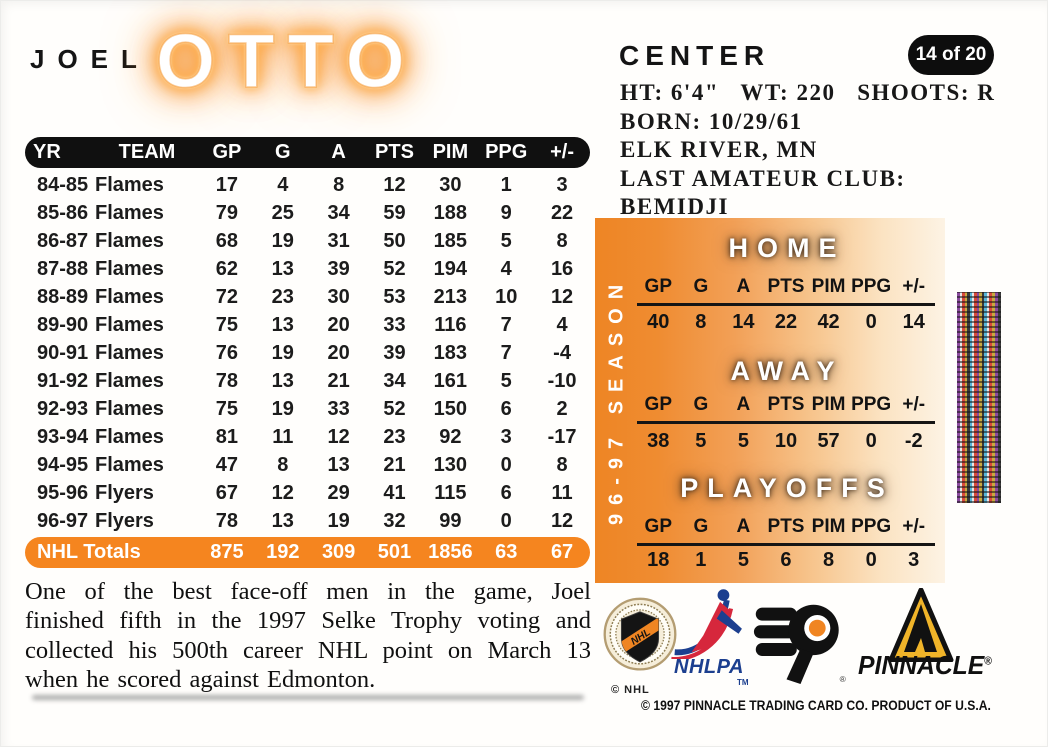 Image resolution: width=1048 pixels, height=747 pixels. I want to click on table-row: 90-91 Flames 76 19 20 39 183 7 -4, so click(307, 353).